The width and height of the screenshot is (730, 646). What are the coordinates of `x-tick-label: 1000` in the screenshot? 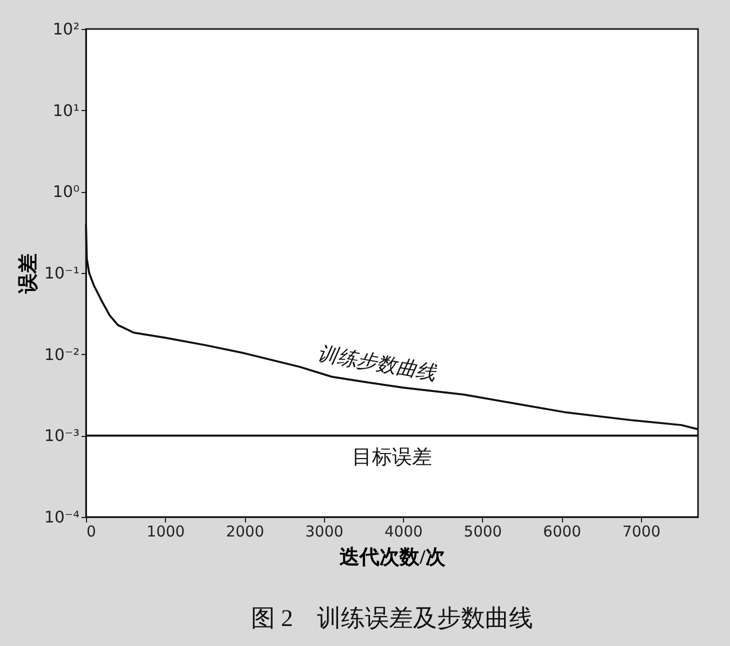 It's located at (165, 531).